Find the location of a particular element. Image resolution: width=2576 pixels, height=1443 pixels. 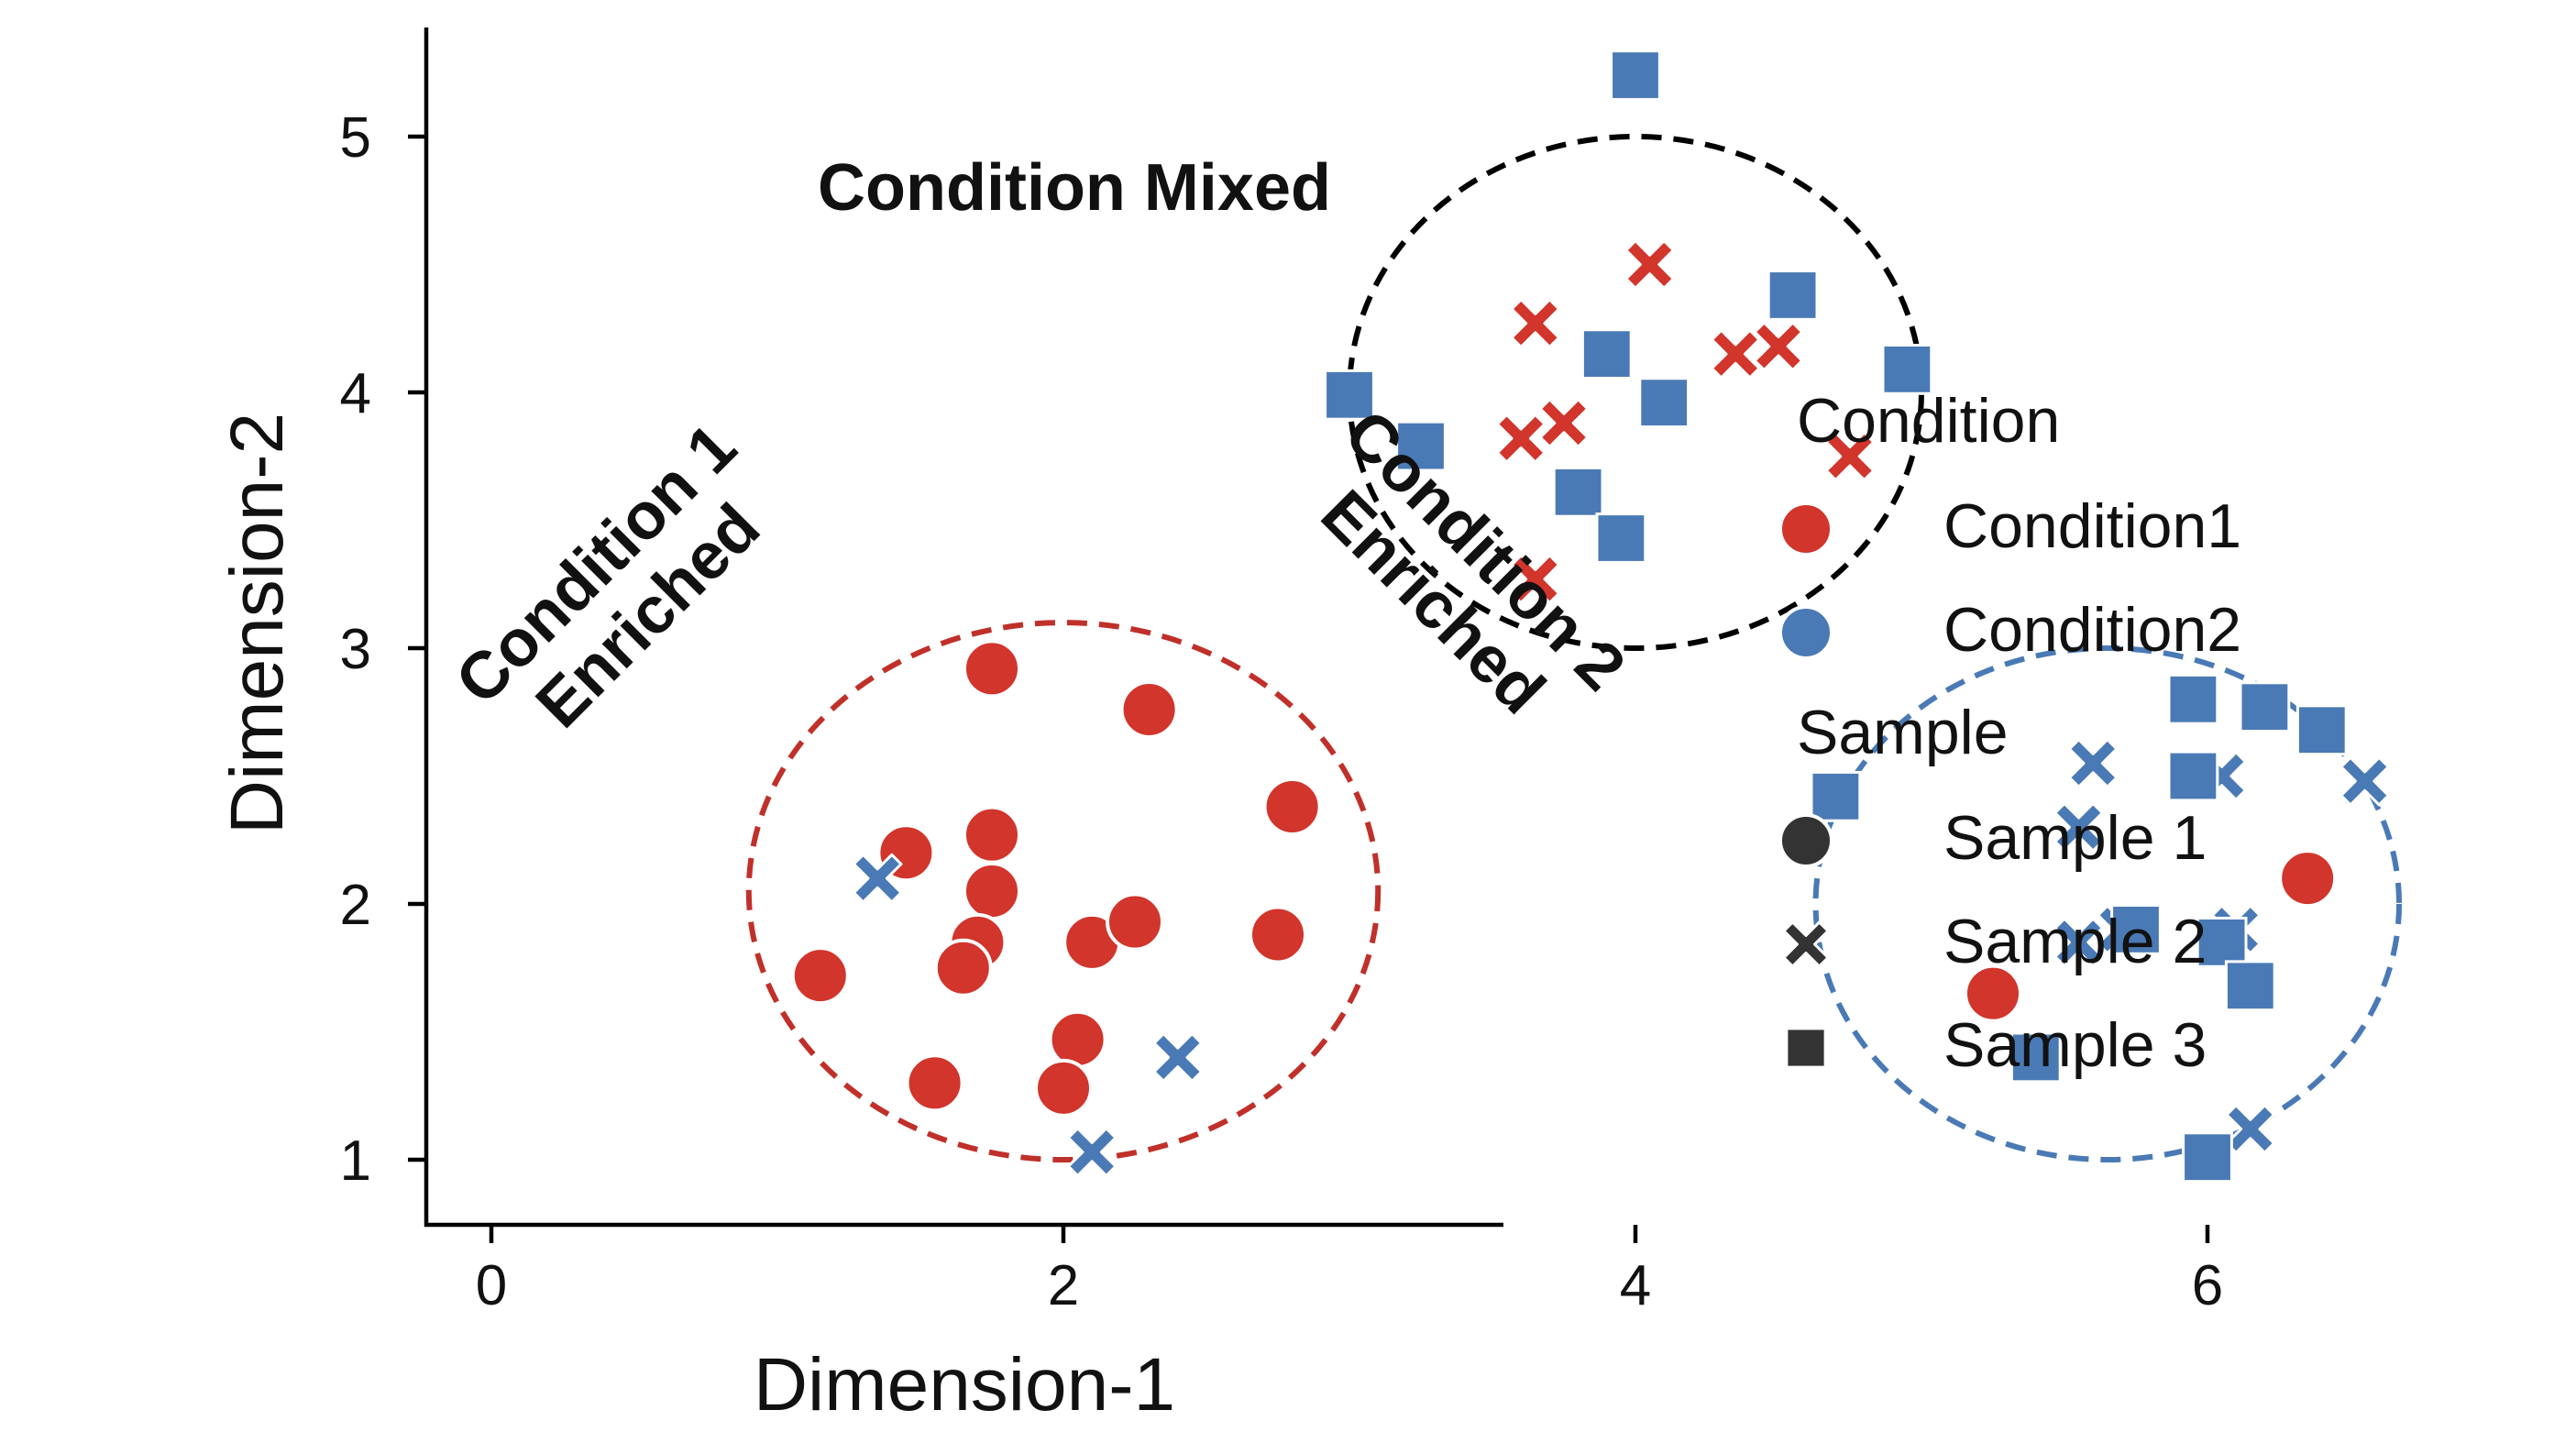

legend-label-sample2: Sample 2 is located at coordinates (2075, 942).